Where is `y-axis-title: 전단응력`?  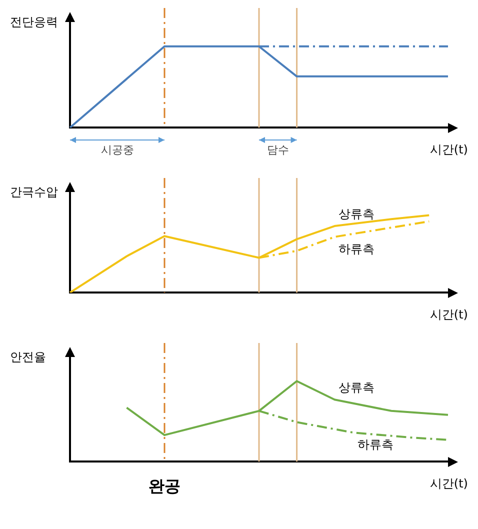 y-axis-title: 전단응력 is located at coordinates (34, 22).